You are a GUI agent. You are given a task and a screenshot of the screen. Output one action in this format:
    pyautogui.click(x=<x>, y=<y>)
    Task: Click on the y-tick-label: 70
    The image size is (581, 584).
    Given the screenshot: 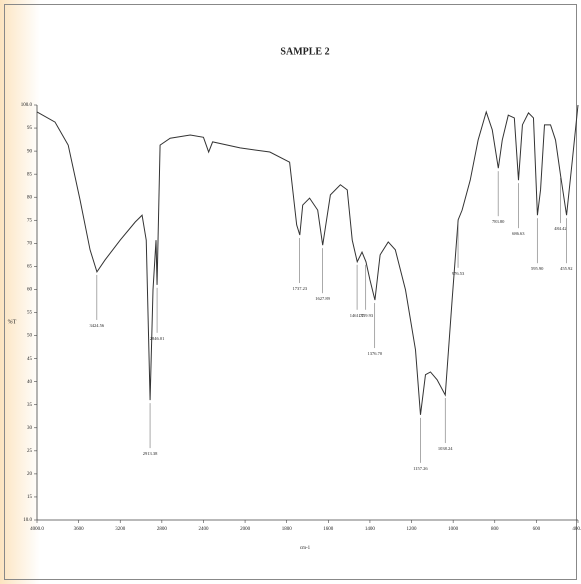 What is the action you would take?
    pyautogui.click(x=30, y=243)
    